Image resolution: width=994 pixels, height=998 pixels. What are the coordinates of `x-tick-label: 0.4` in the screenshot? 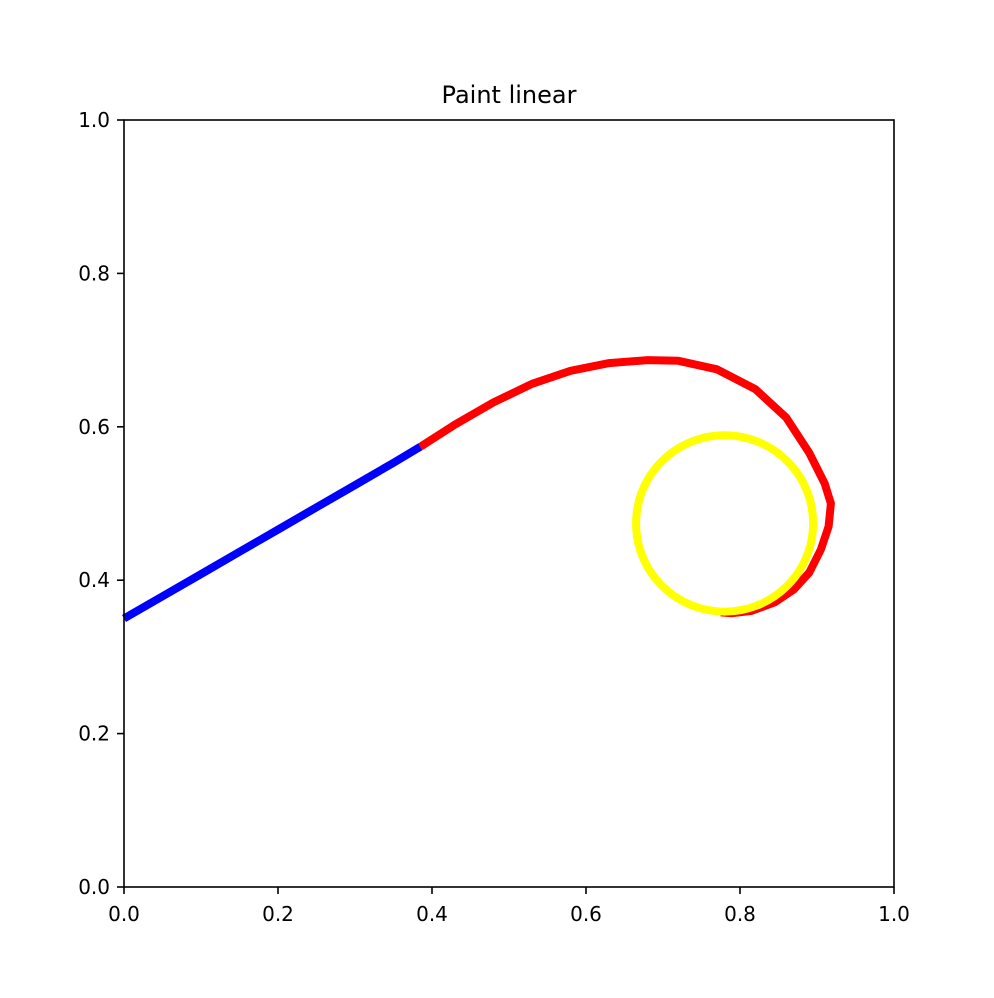 It's located at (432, 914).